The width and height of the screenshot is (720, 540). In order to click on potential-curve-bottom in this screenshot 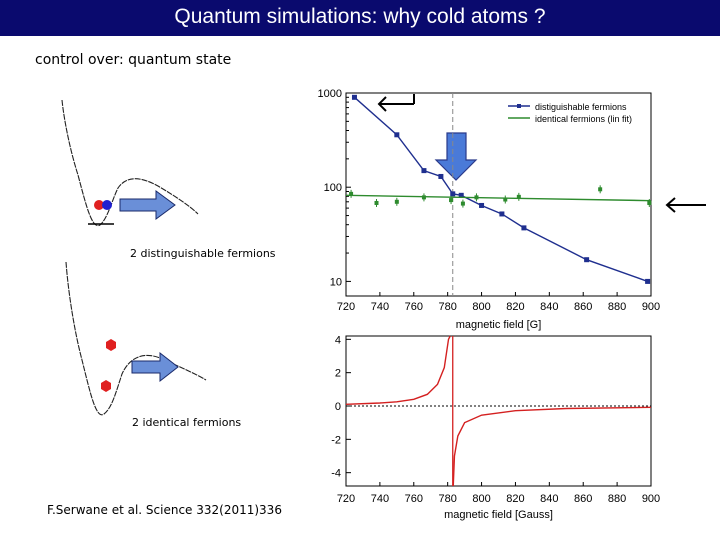, I will do `click(136, 338)`.